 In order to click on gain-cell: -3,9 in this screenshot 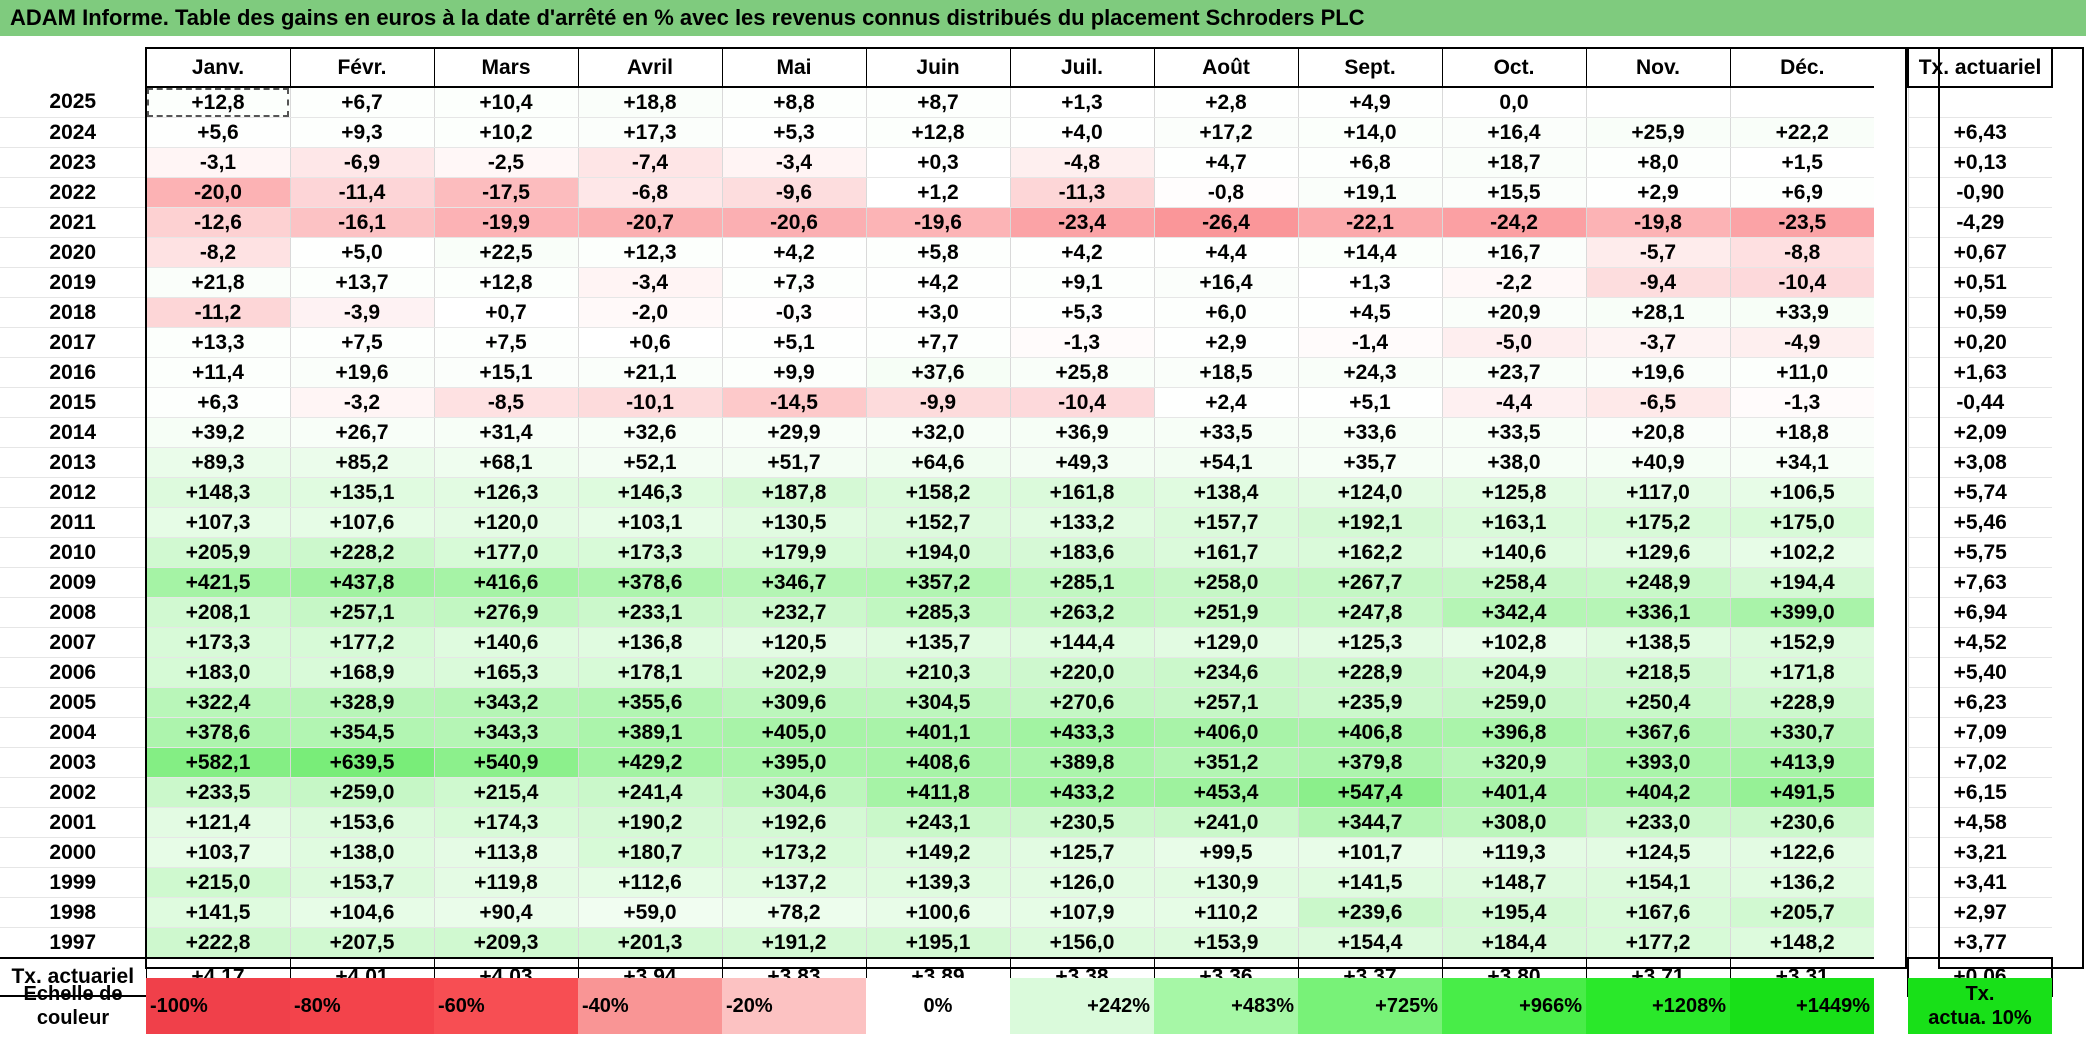, I will do `click(361, 312)`.